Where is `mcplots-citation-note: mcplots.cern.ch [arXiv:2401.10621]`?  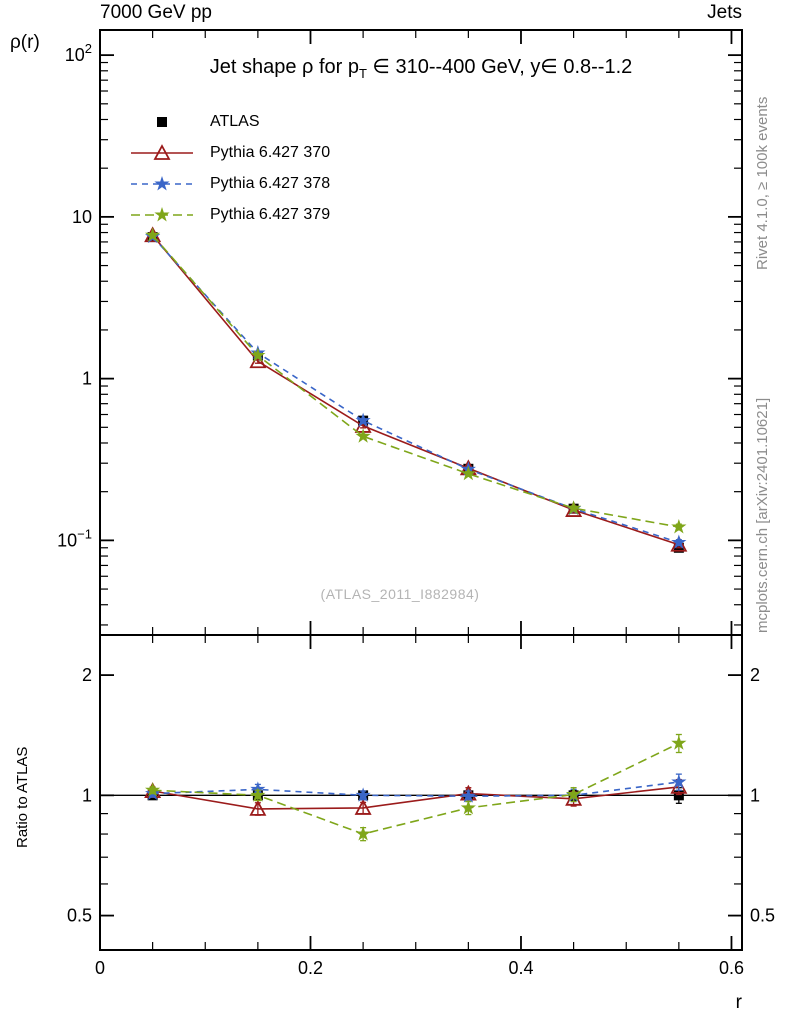
mcplots-citation-note: mcplots.cern.ch [arXiv:2401.10621] is located at coordinates (762, 515).